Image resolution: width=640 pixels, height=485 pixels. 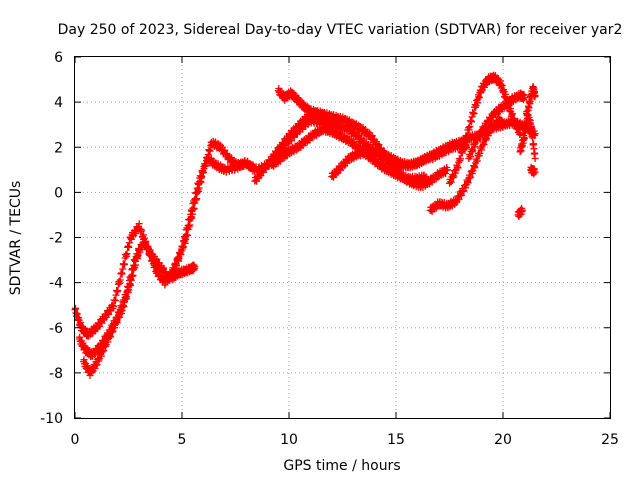 I want to click on y-tick-label: 0, so click(x=58, y=193).